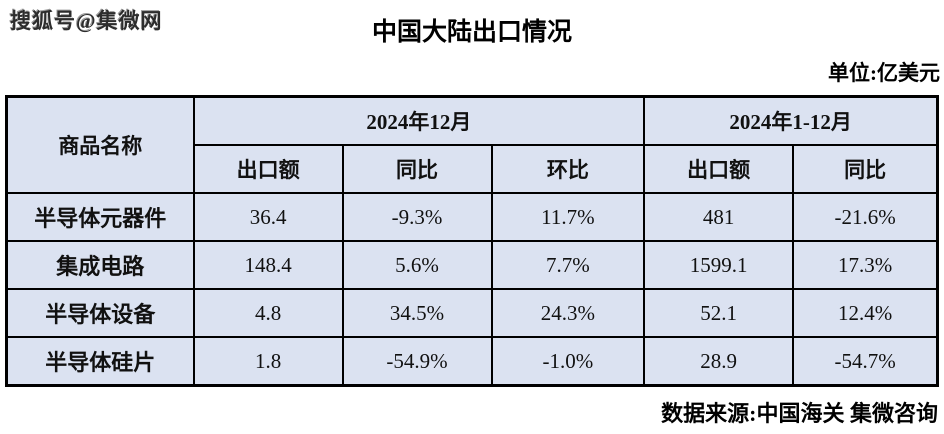  I want to click on page-title: 中国大陆出口情况, so click(471, 32).